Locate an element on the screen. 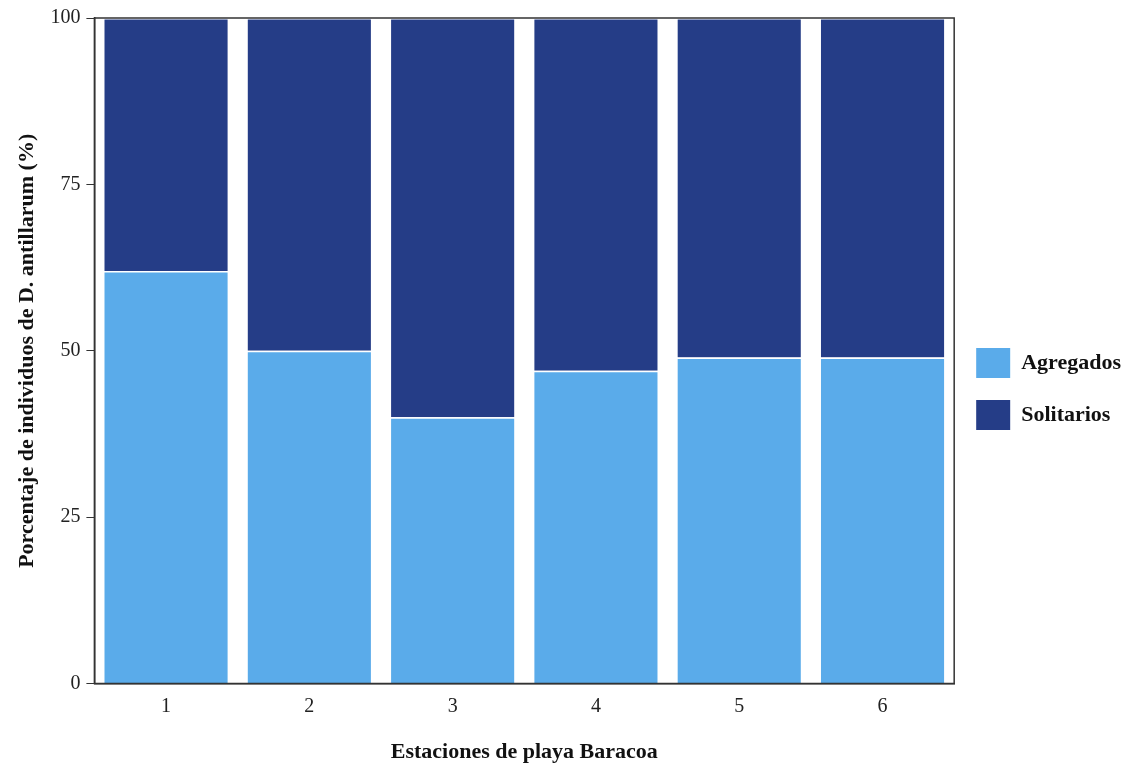 This screenshot has height=778, width=1139. x-tick-label: 5 is located at coordinates (739, 704).